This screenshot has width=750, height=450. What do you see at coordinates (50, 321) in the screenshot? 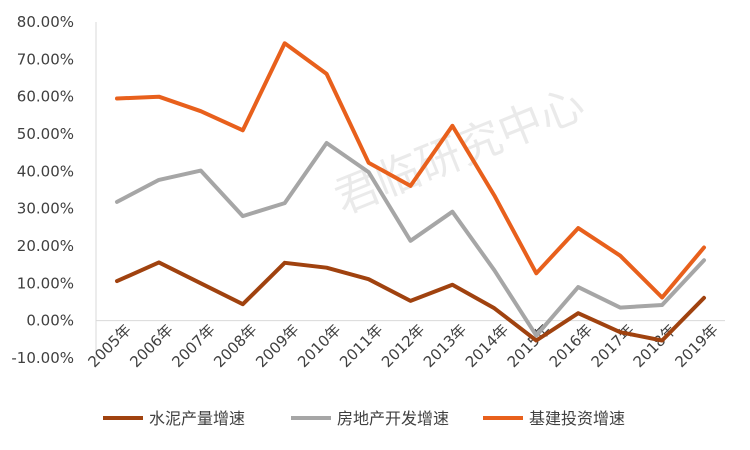
I see `y-tick-label: 0.00%` at bounding box center [50, 321].